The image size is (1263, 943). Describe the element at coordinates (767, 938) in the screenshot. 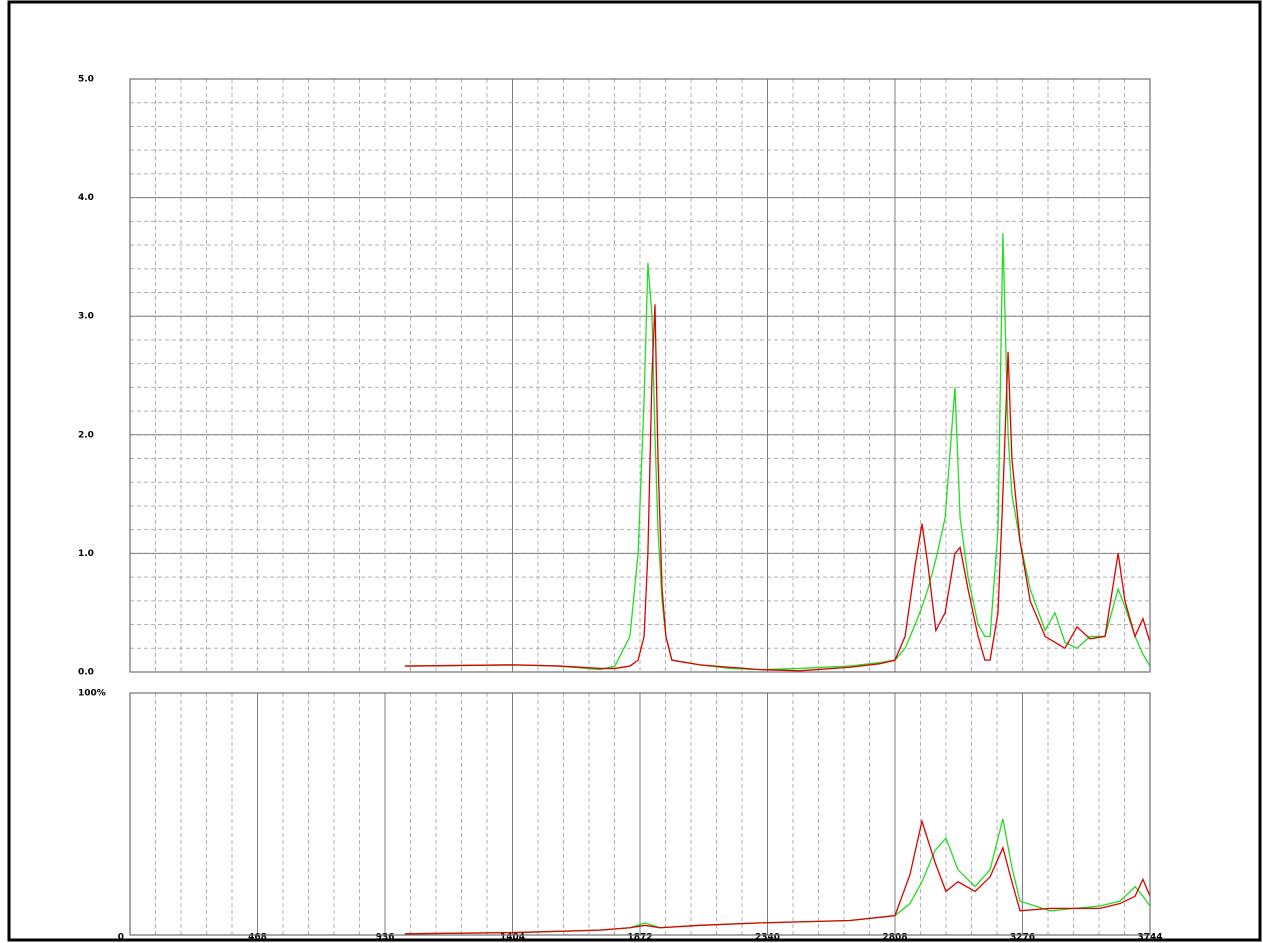

I see `x-tick-label: 2340` at that location.